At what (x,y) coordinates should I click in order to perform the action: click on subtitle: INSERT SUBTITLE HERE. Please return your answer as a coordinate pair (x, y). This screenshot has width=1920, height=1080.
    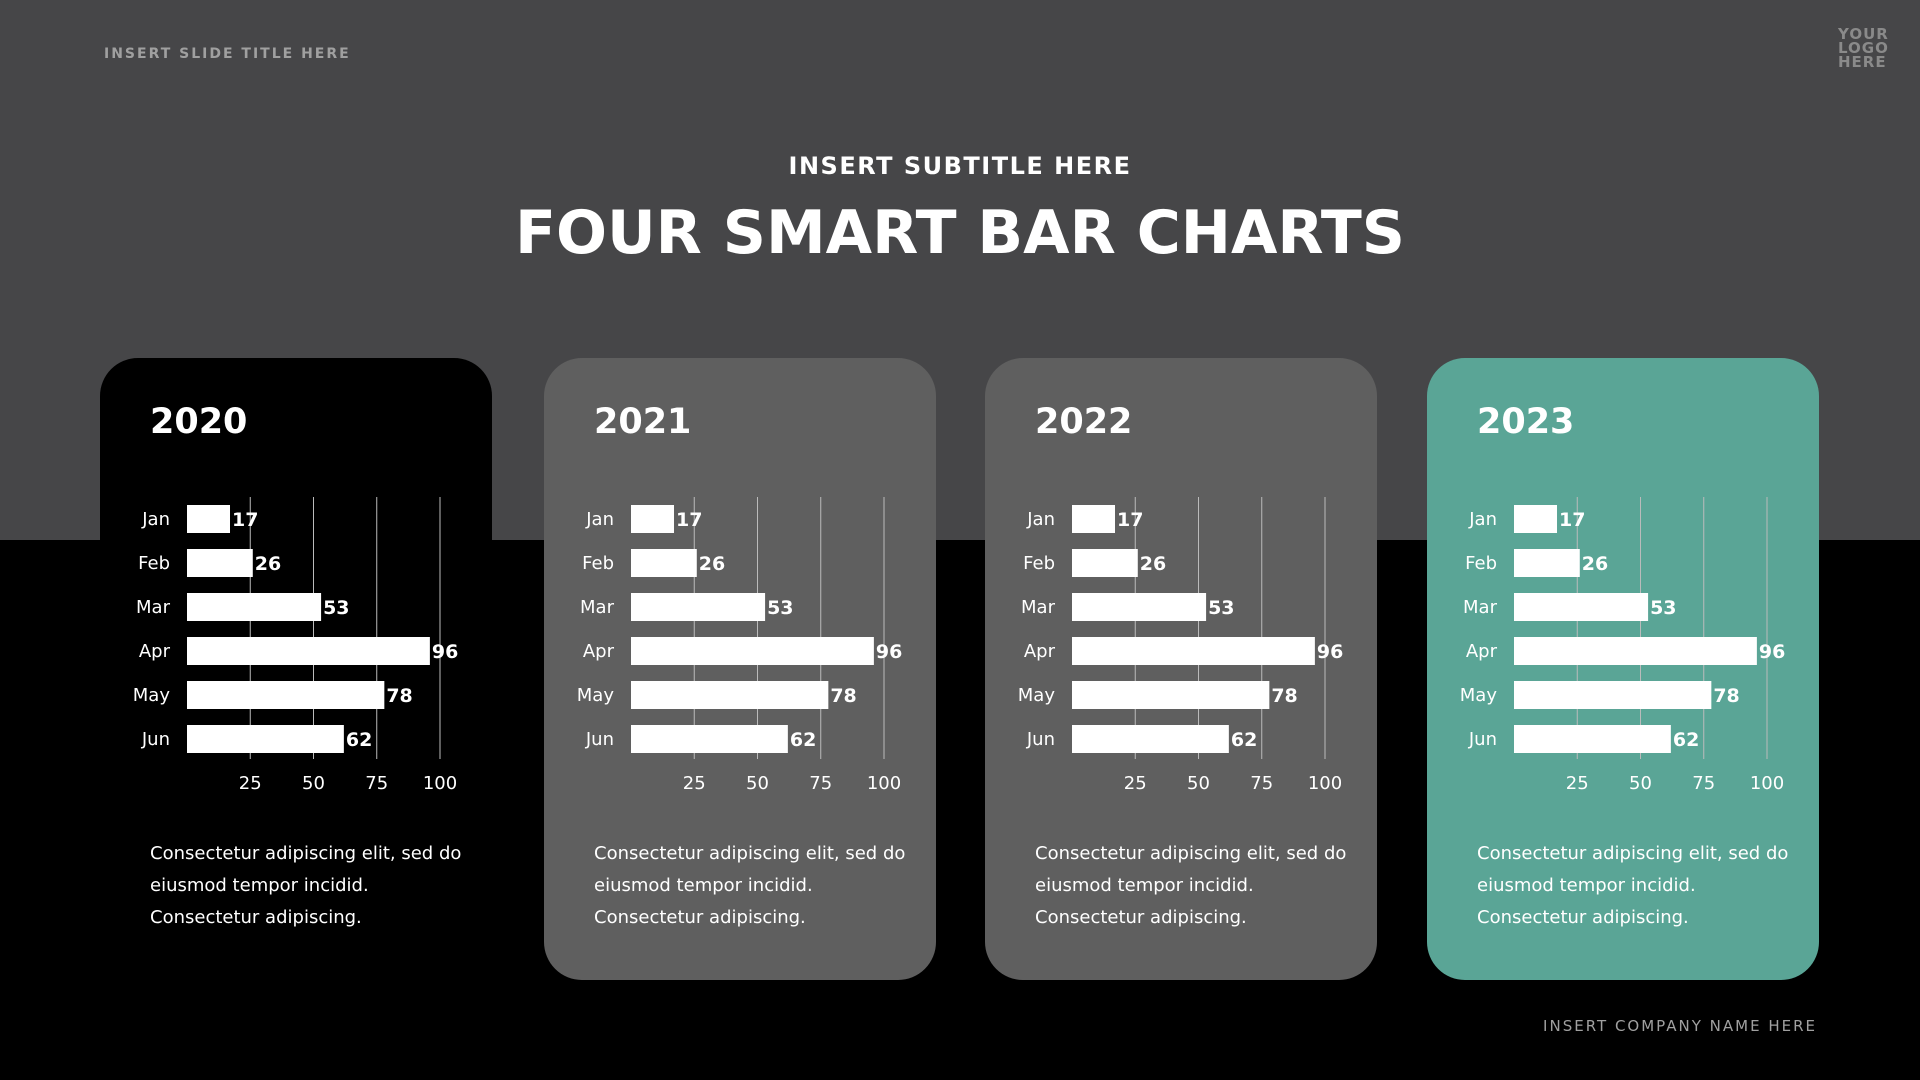
    Looking at the image, I should click on (960, 166).